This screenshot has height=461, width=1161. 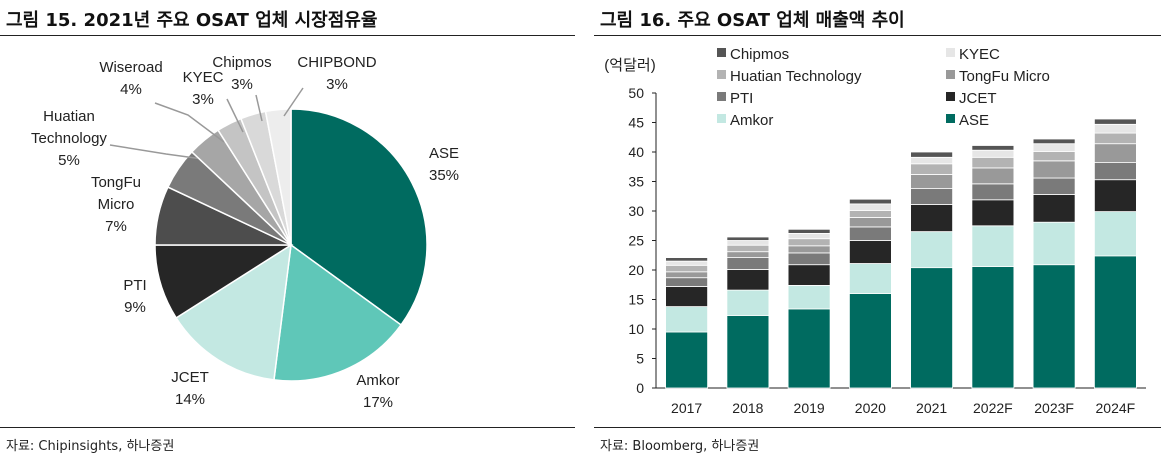 What do you see at coordinates (950, 74) in the screenshot?
I see `legend-swatch-tongfu-micro` at bounding box center [950, 74].